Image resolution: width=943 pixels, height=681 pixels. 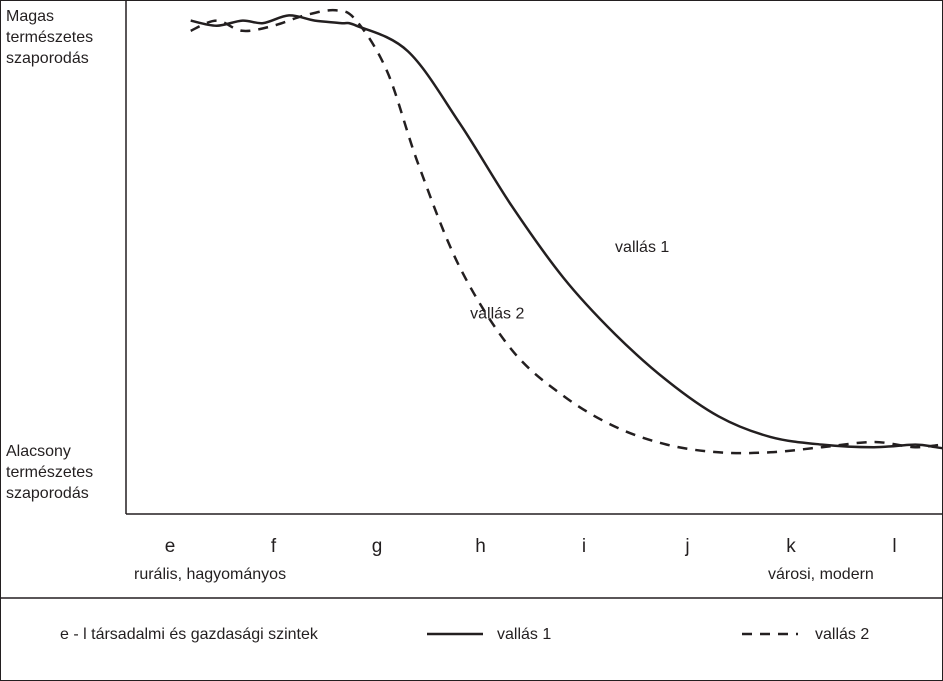 I want to click on y-bottom-line-2: természetes, so click(x=50, y=472).